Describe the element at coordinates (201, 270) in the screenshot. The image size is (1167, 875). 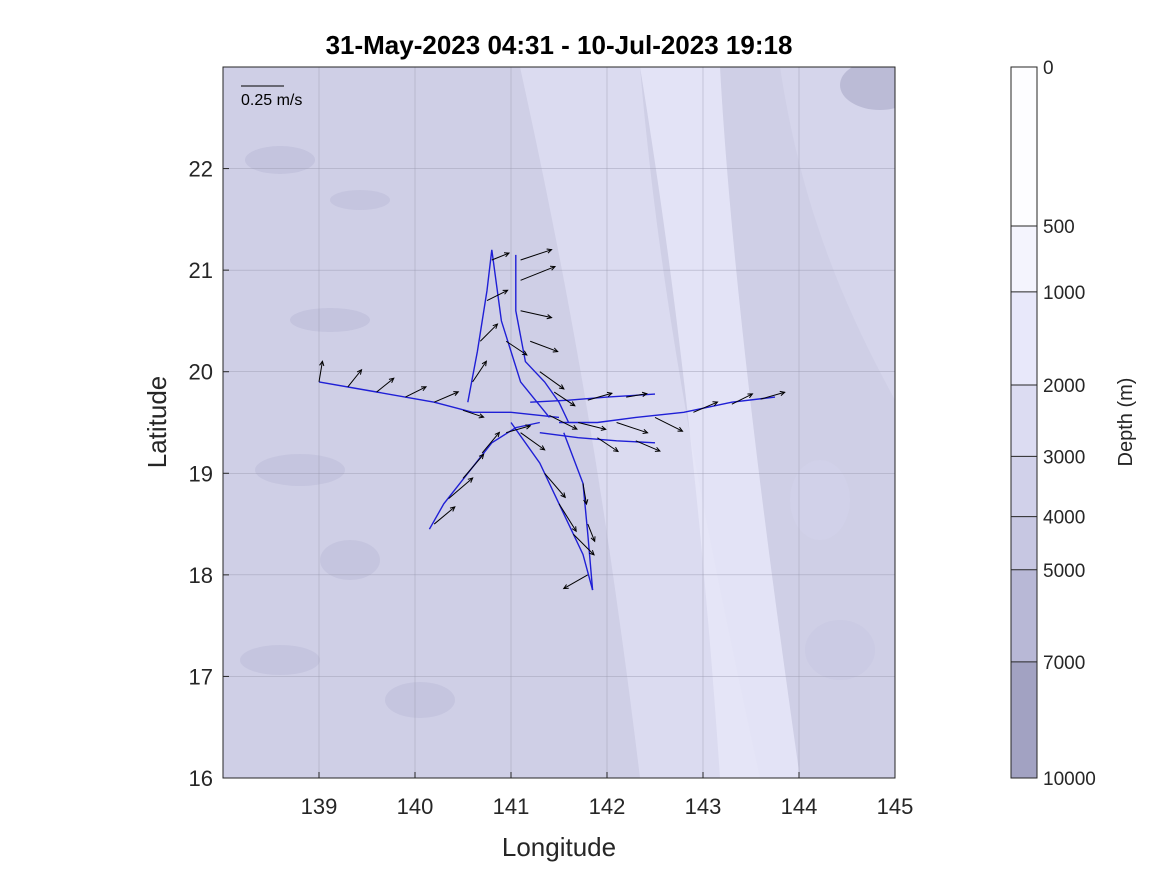
I see `y-tick-label: 21` at that location.